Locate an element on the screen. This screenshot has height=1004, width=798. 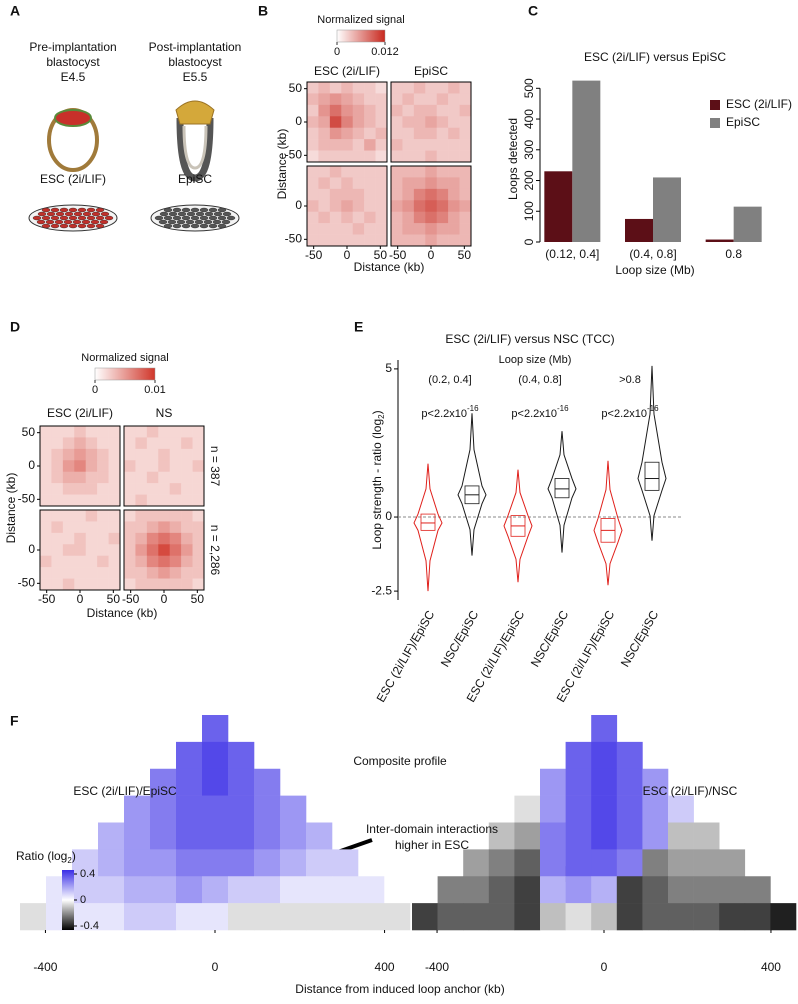
y-tick-label: -50 is located at coordinates (294, 155).